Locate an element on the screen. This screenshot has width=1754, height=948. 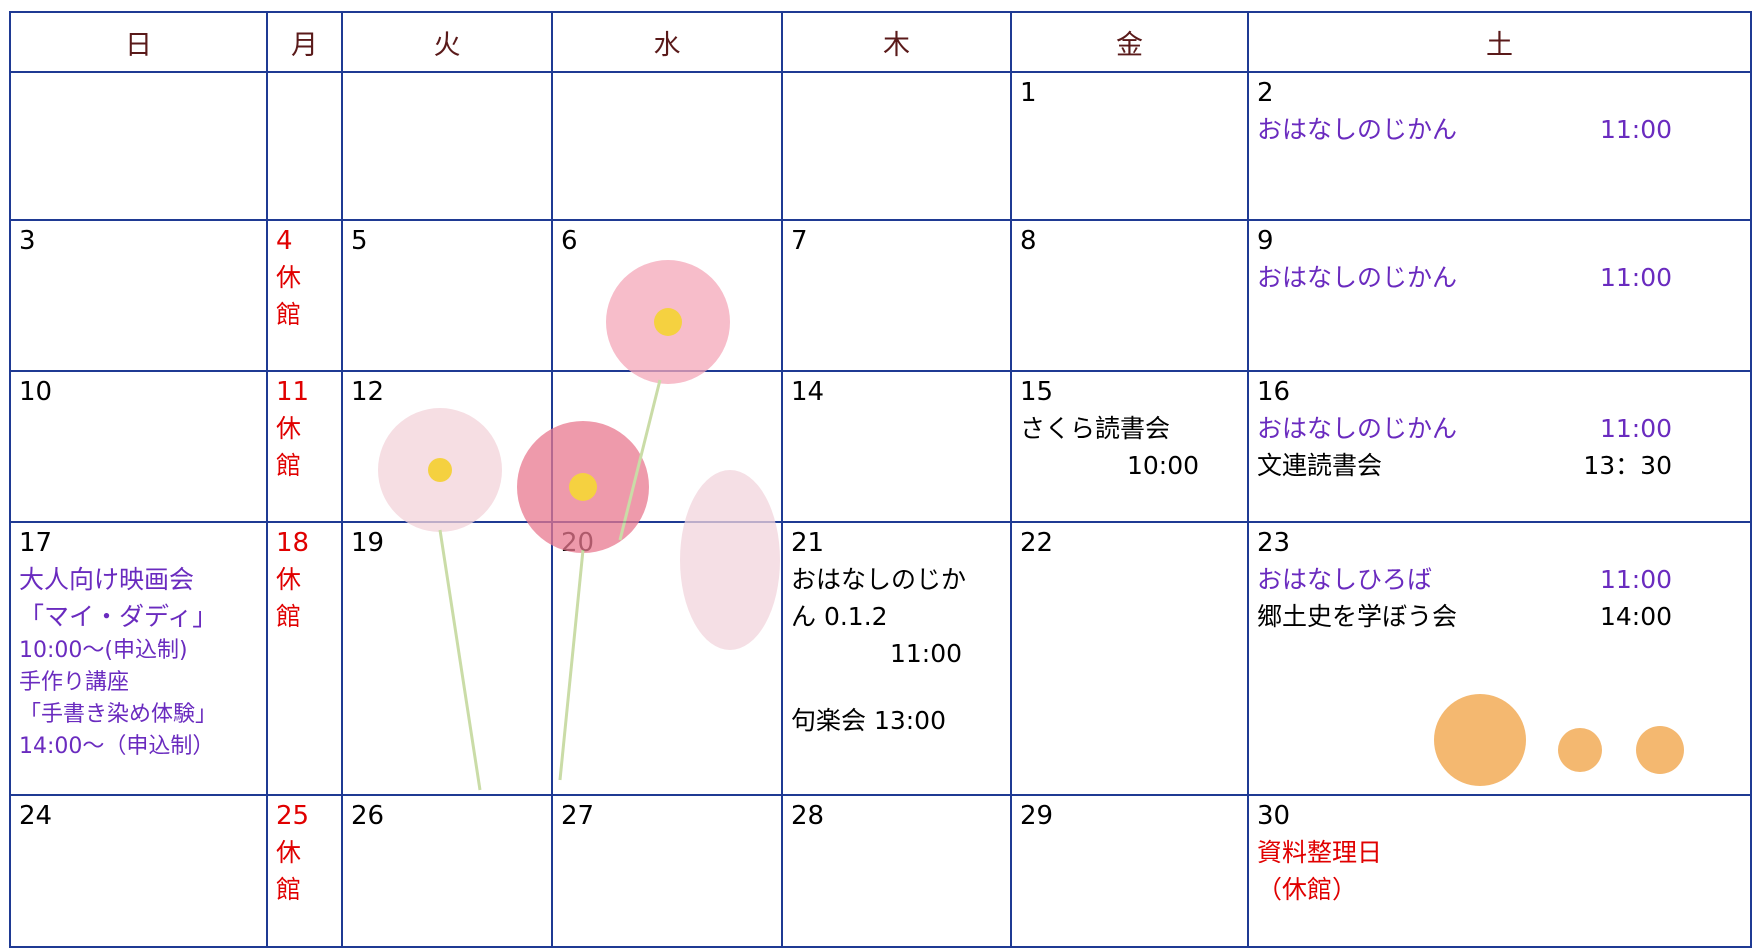
event-text: 郷土史を学ぼう会 is located at coordinates (1357, 616).